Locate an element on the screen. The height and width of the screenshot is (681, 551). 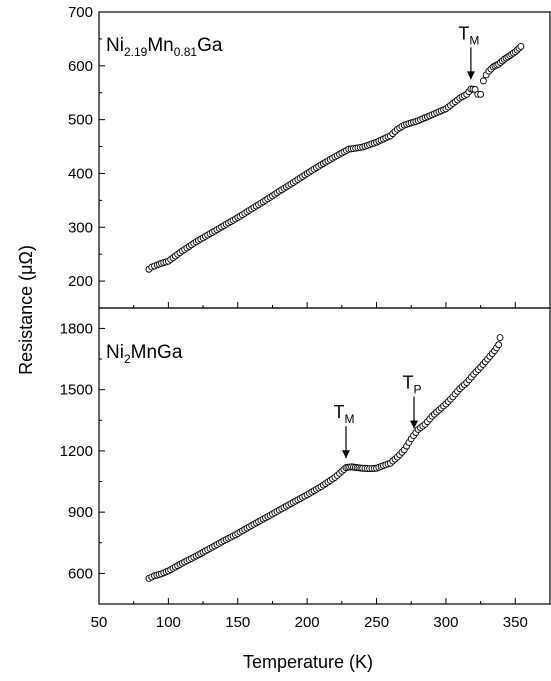
y-tick-label: 1800 is located at coordinates (76, 328).